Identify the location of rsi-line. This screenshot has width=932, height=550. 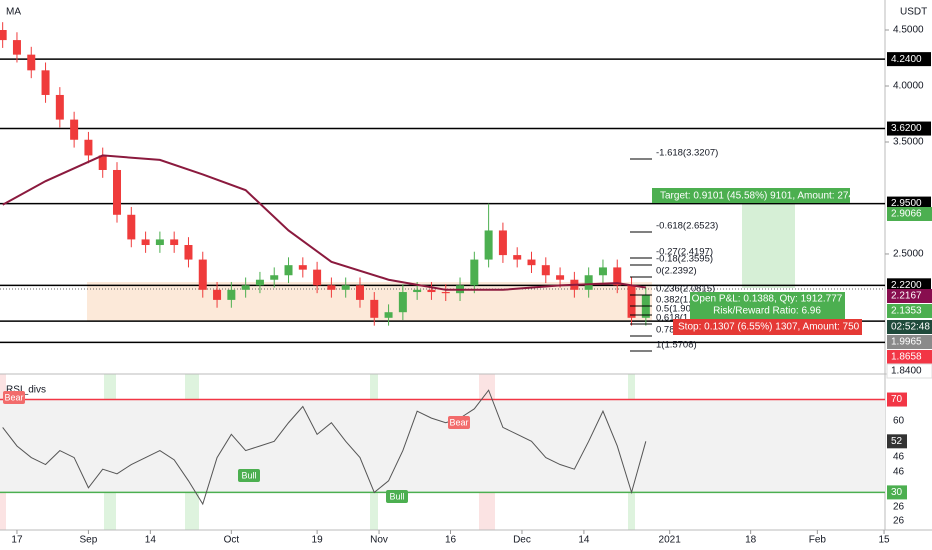
(324, 447).